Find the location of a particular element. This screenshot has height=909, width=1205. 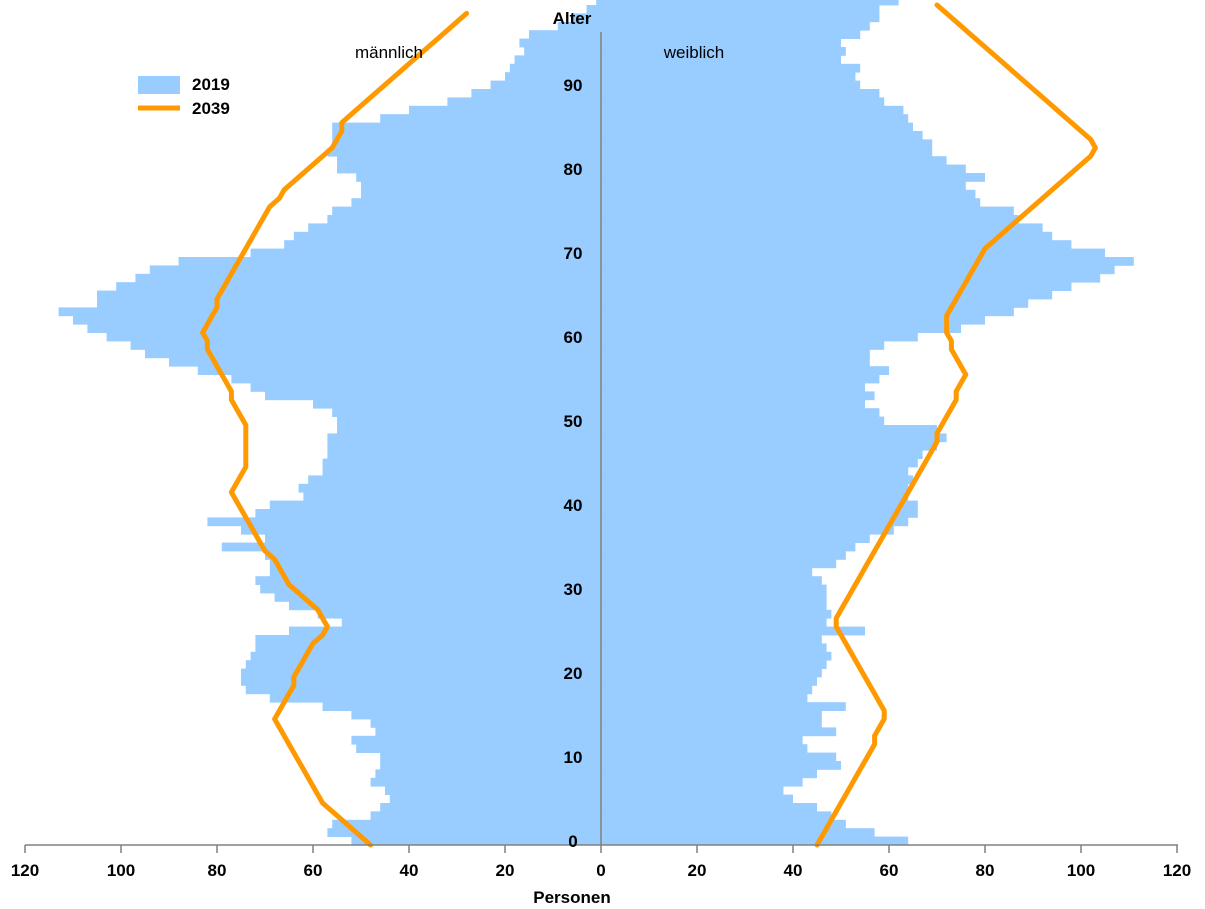

y-tick-label: 30 is located at coordinates (573, 589).